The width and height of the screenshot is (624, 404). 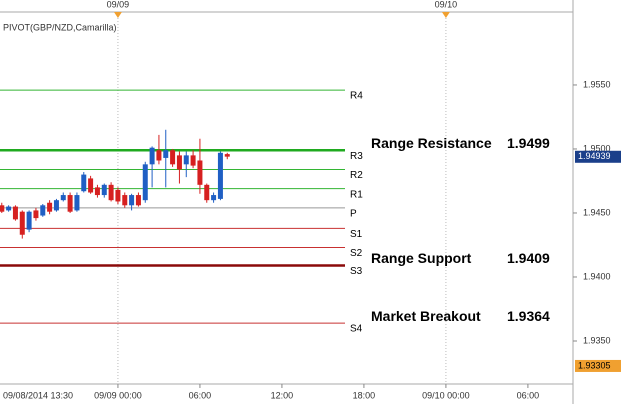 I want to click on x-tick-label: 18:00, so click(x=364, y=395).